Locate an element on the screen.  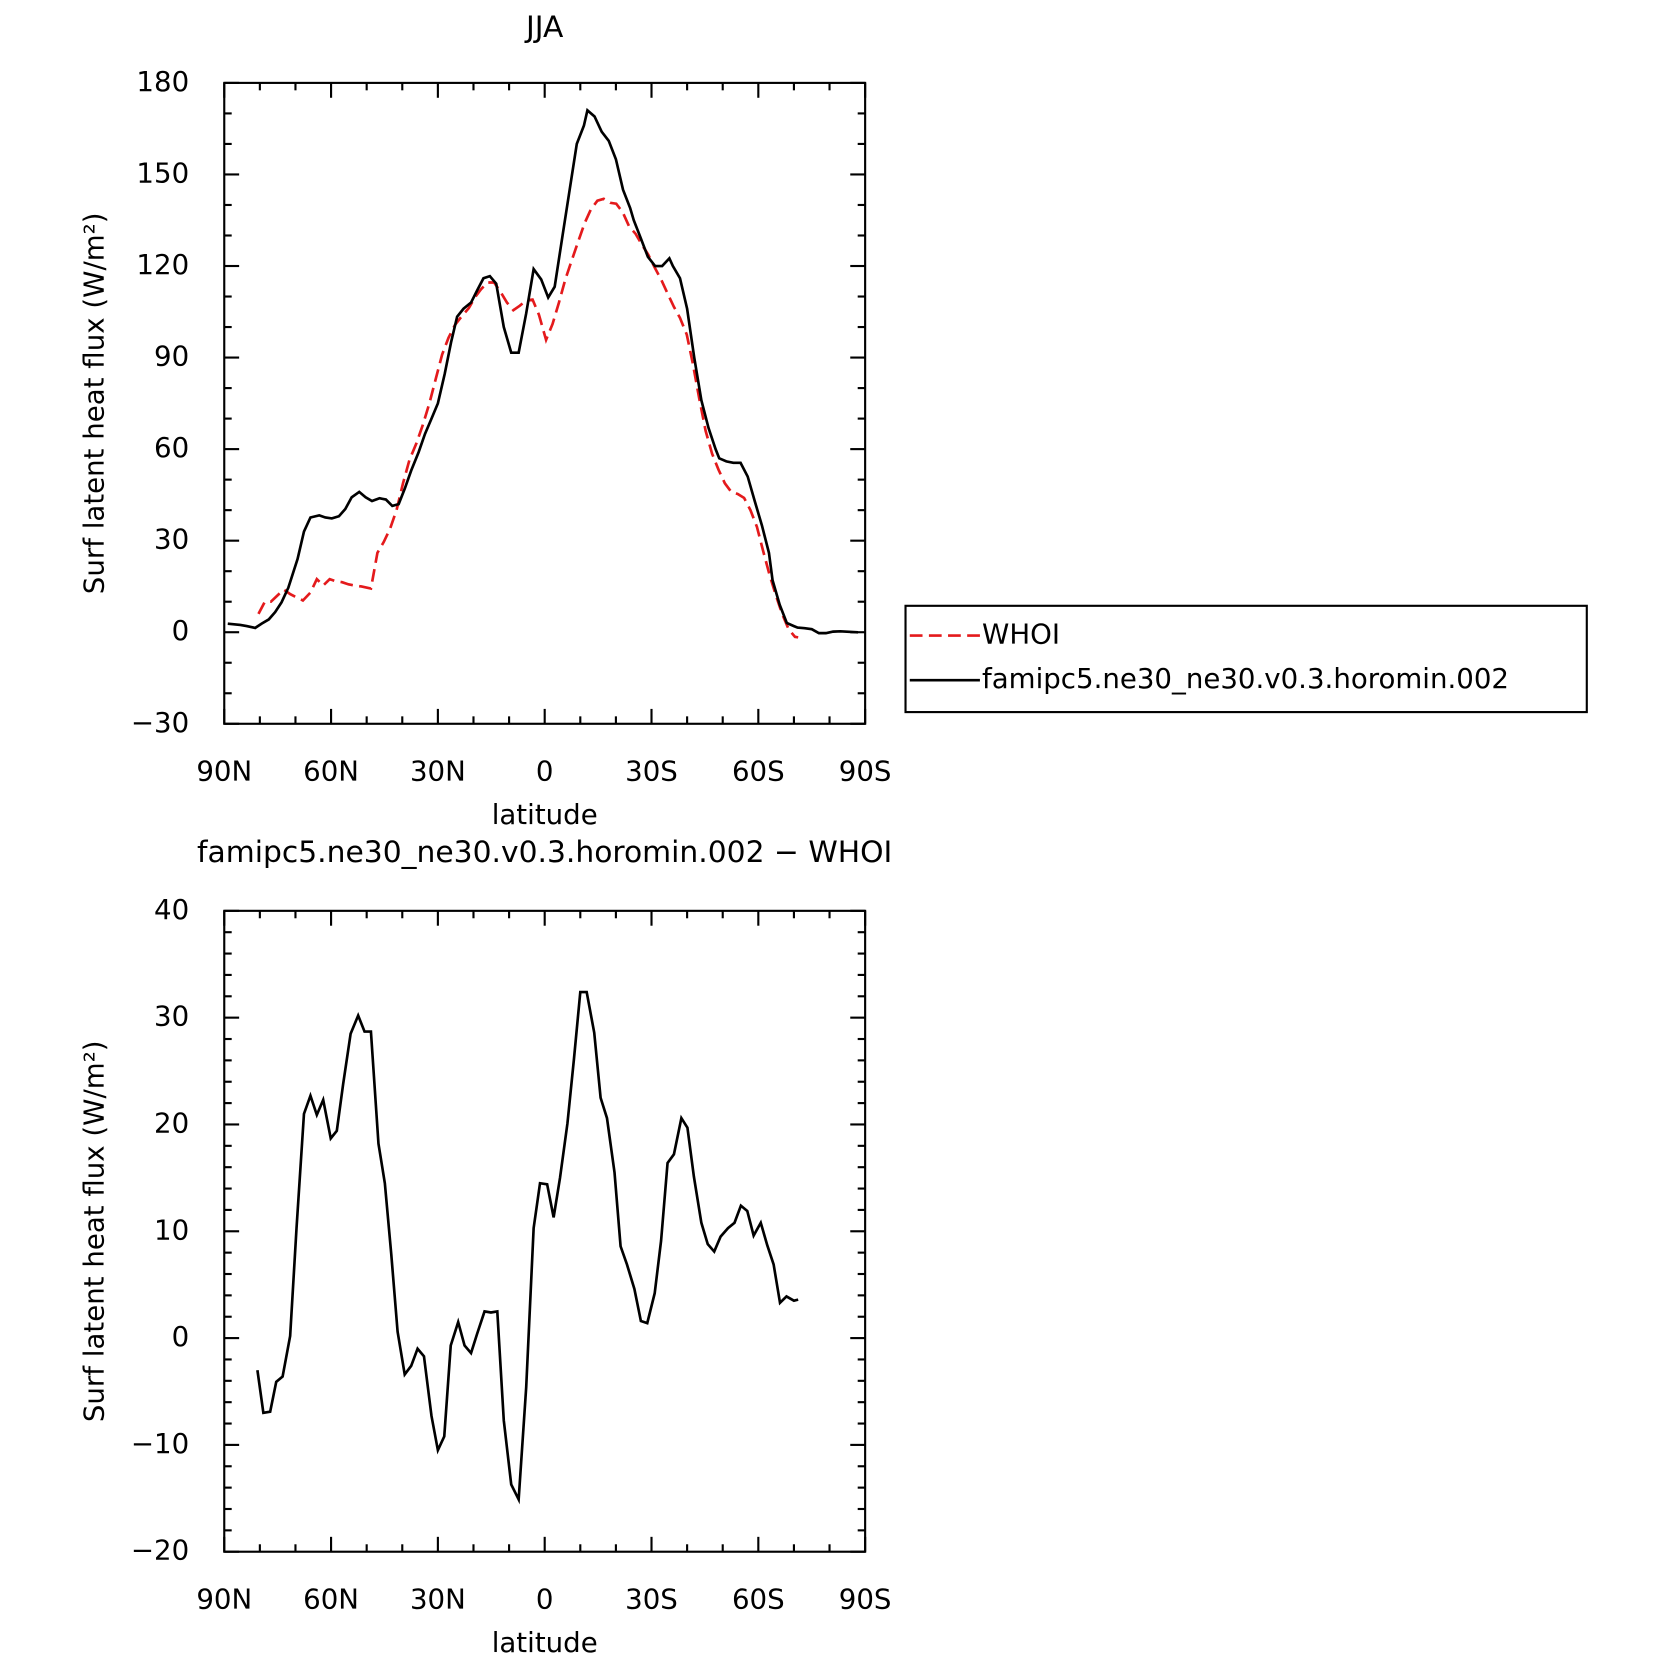
y-tick-label: −20 is located at coordinates (160, 1550).